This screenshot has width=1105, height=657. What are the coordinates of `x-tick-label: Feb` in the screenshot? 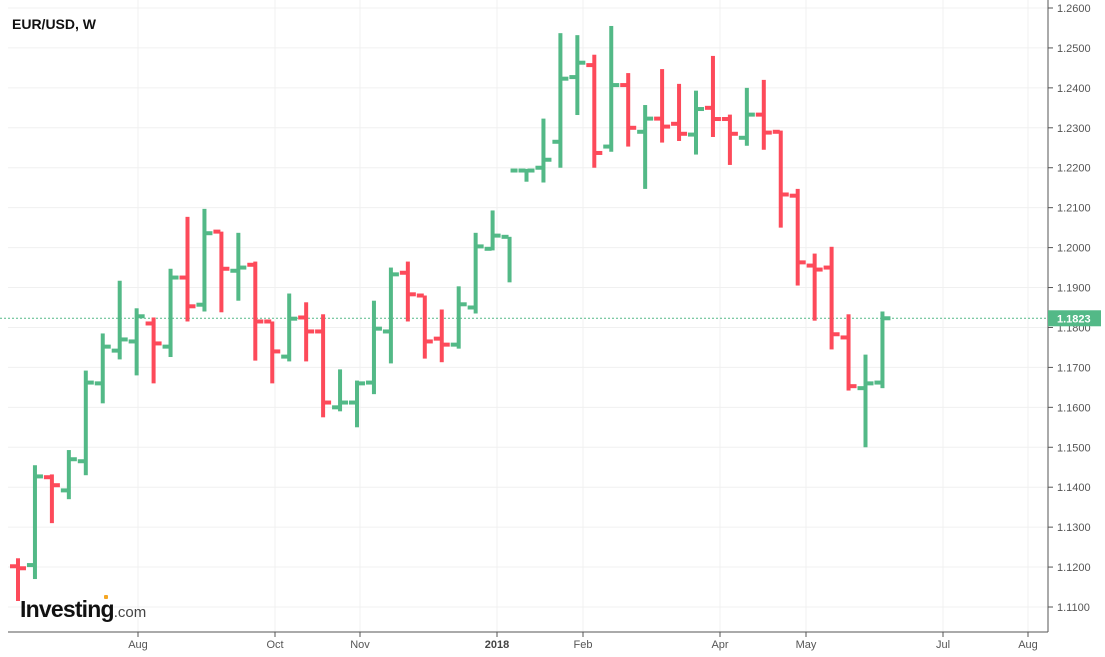 It's located at (583, 645).